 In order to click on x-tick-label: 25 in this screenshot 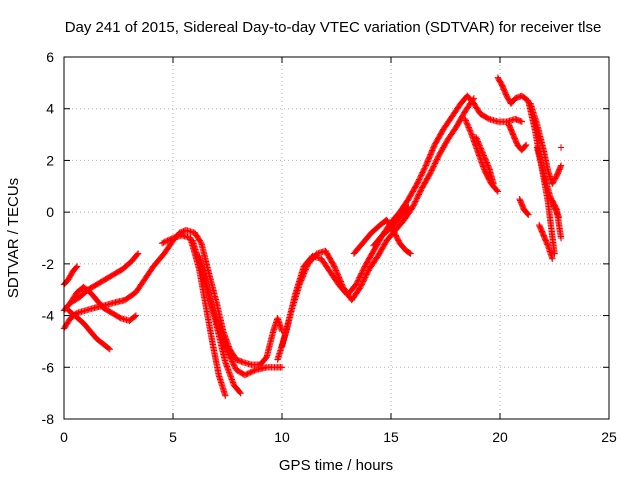, I will do `click(609, 437)`.